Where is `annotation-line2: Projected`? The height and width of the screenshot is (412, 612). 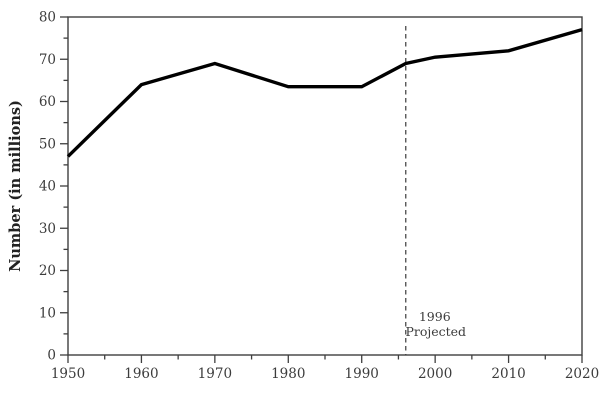
annotation-line2: Projected is located at coordinates (435, 331).